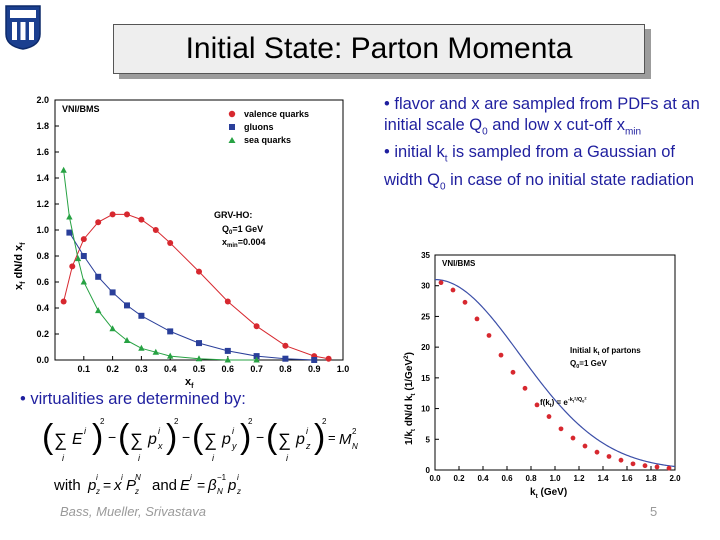 Image resolution: width=720 pixels, height=540 pixels. Describe the element at coordinates (459, 263) in the screenshot. I see `chart-header-kt: VNI/BMS` at that location.